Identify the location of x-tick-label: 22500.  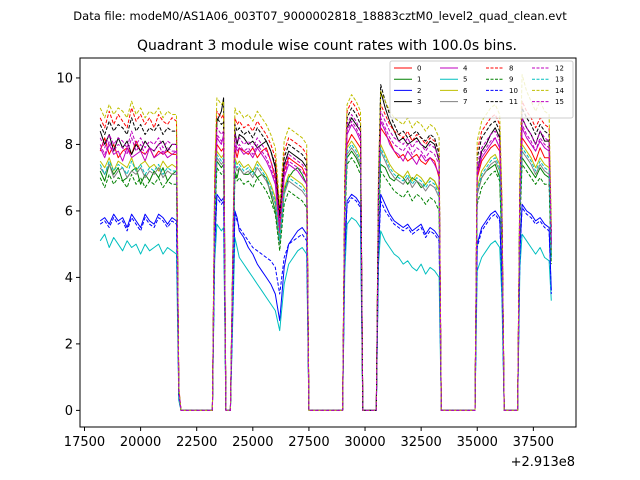
(196, 442).